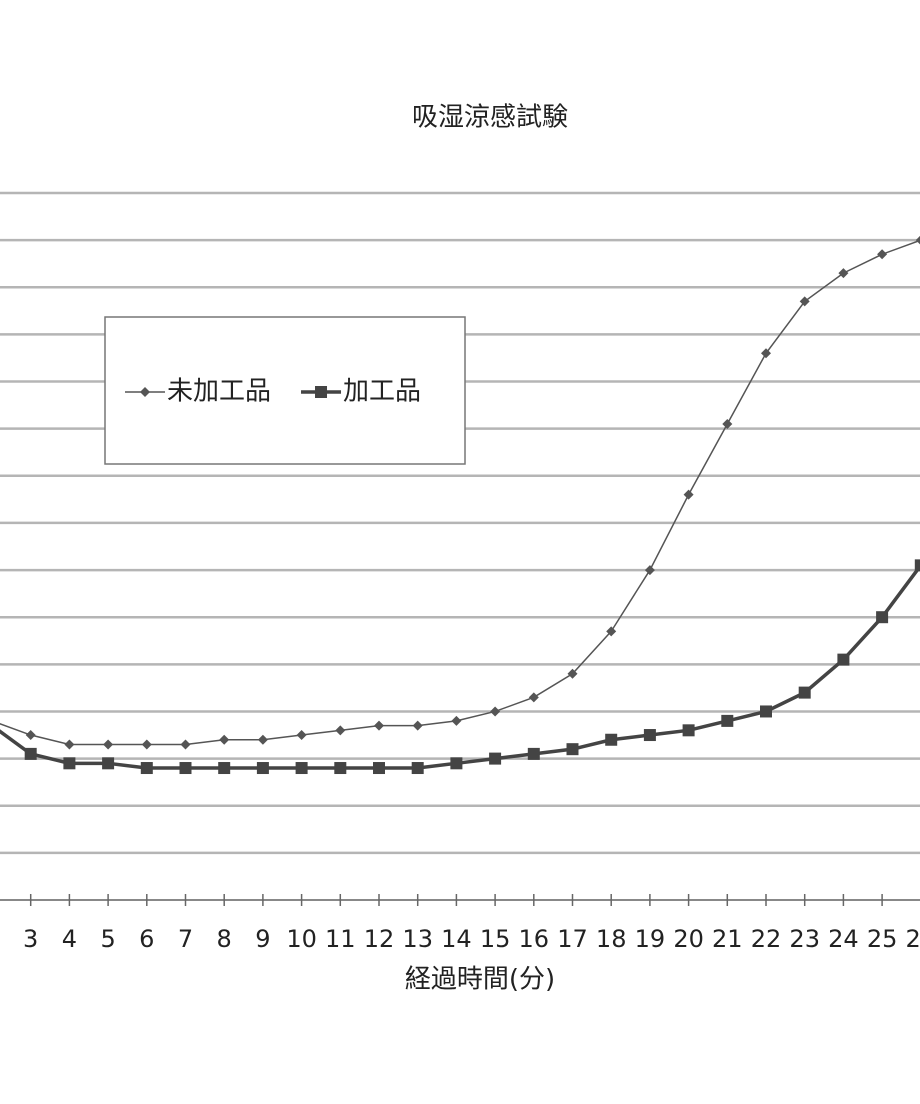  Describe the element at coordinates (262, 939) in the screenshot. I see `x-tick-label: 9` at that location.